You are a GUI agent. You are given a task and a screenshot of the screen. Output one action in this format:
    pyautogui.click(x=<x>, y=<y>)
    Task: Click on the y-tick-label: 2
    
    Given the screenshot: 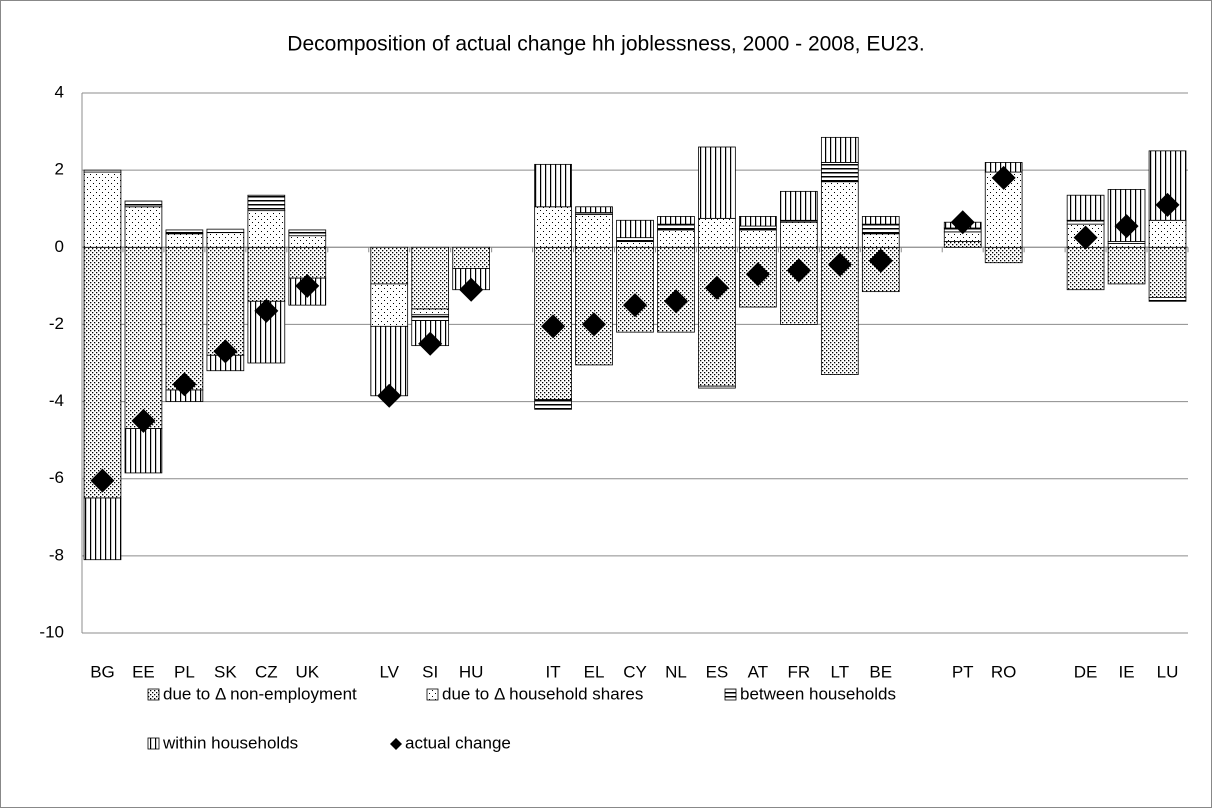 What is the action you would take?
    pyautogui.click(x=59, y=169)
    